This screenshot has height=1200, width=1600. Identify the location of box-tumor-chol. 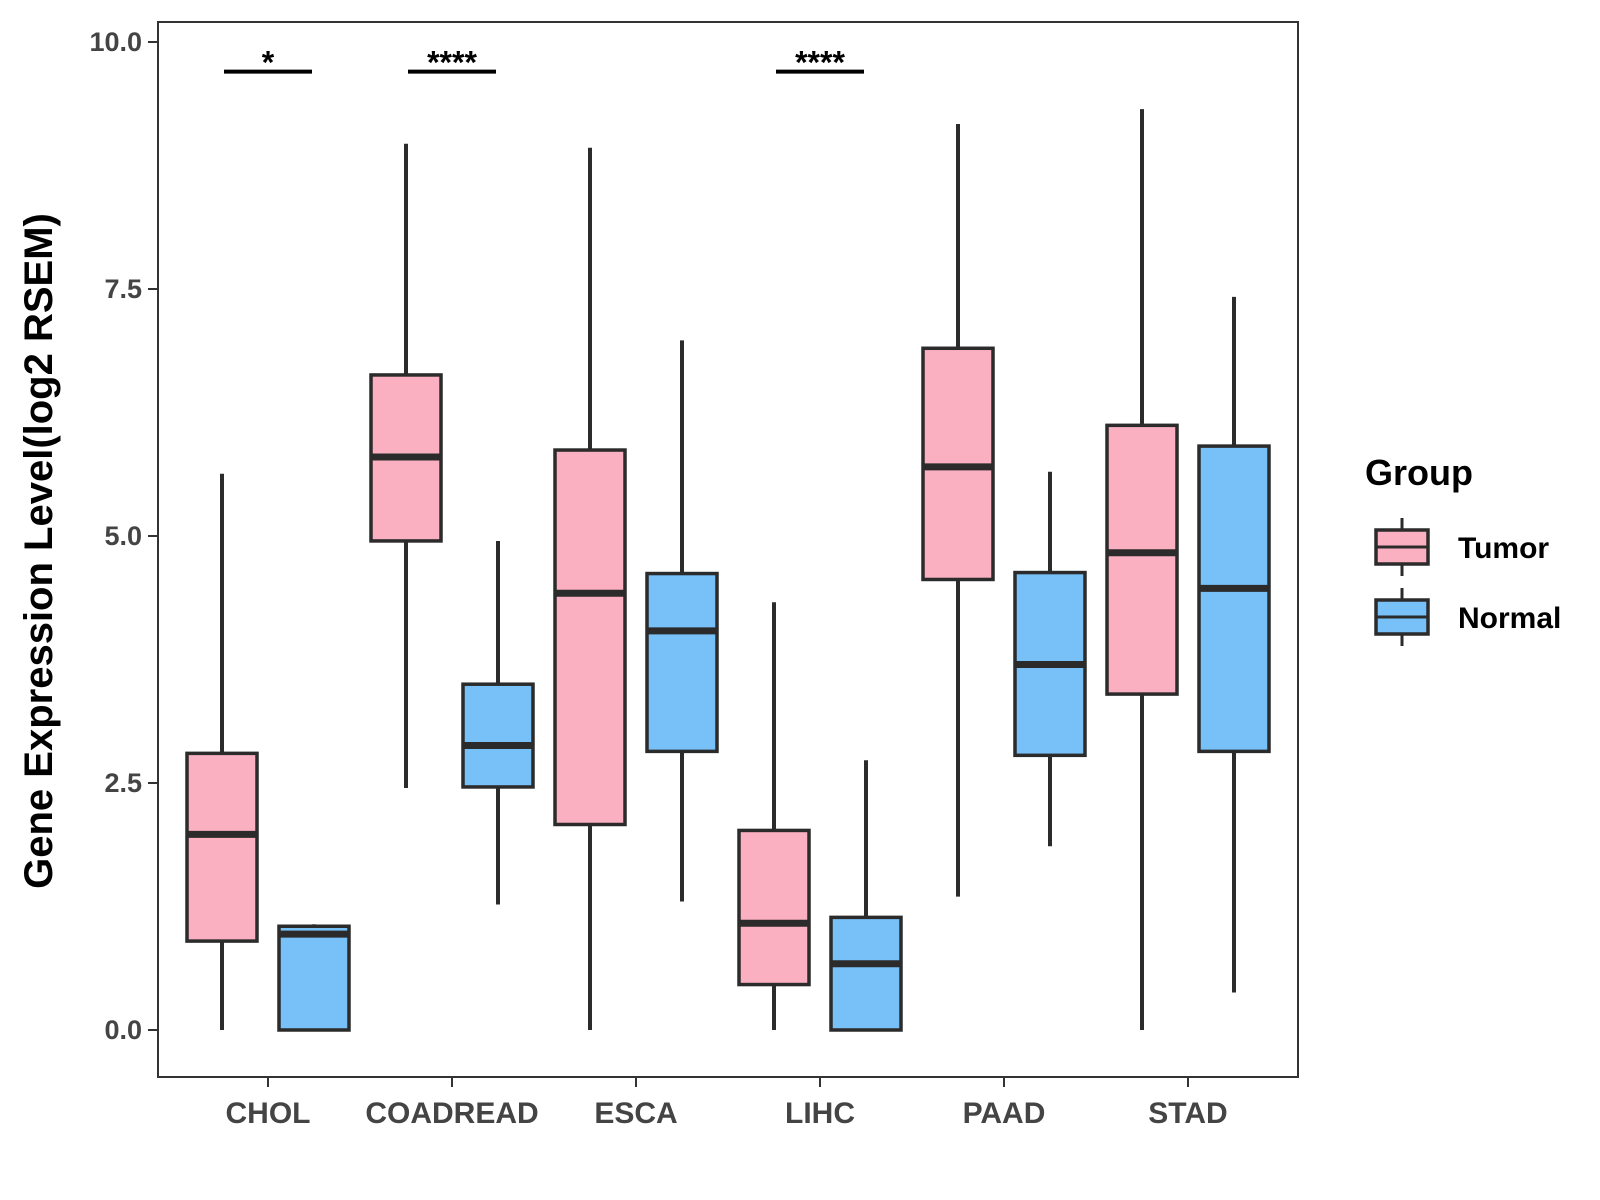
(222, 751).